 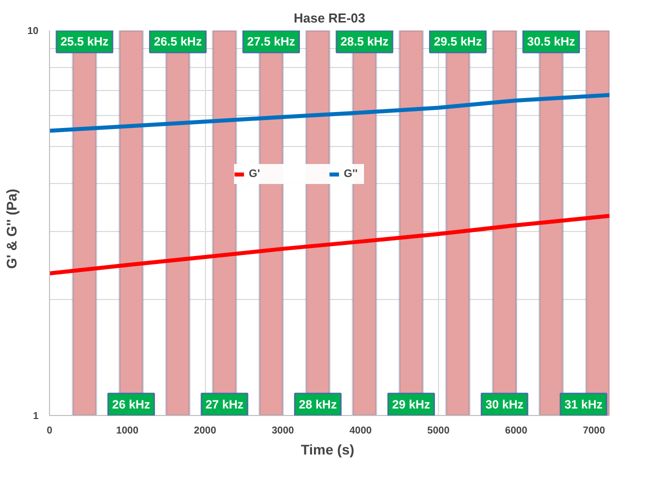 I want to click on y-axis-title: G' & G'' (Pa), so click(x=11, y=228).